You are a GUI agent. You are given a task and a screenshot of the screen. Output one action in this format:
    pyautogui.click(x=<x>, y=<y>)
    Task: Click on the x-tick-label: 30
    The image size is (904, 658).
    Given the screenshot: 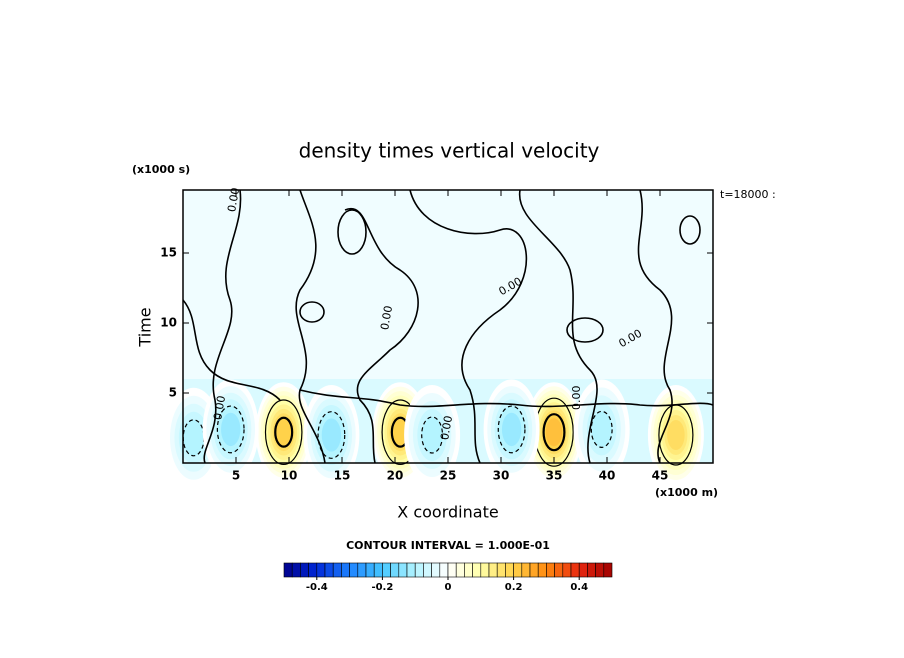 What is the action you would take?
    pyautogui.click(x=501, y=476)
    